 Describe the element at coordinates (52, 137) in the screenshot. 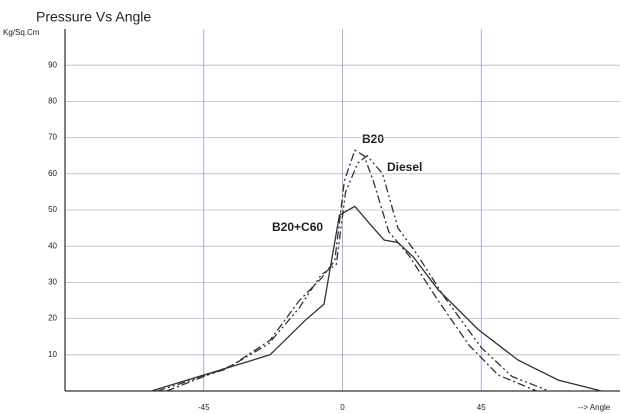

I see `y-tick-label: 70` at that location.